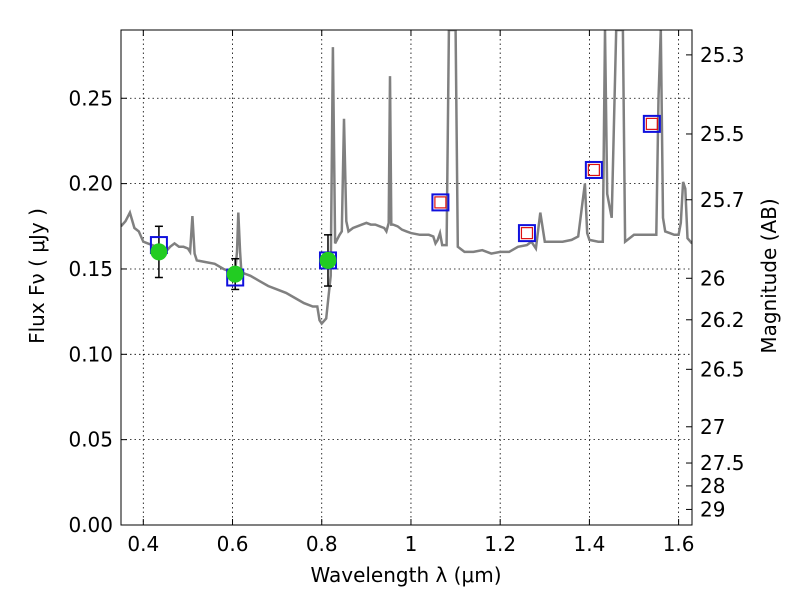  What do you see at coordinates (722, 320) in the screenshot?
I see `y2-tick-label: 26.2` at bounding box center [722, 320].